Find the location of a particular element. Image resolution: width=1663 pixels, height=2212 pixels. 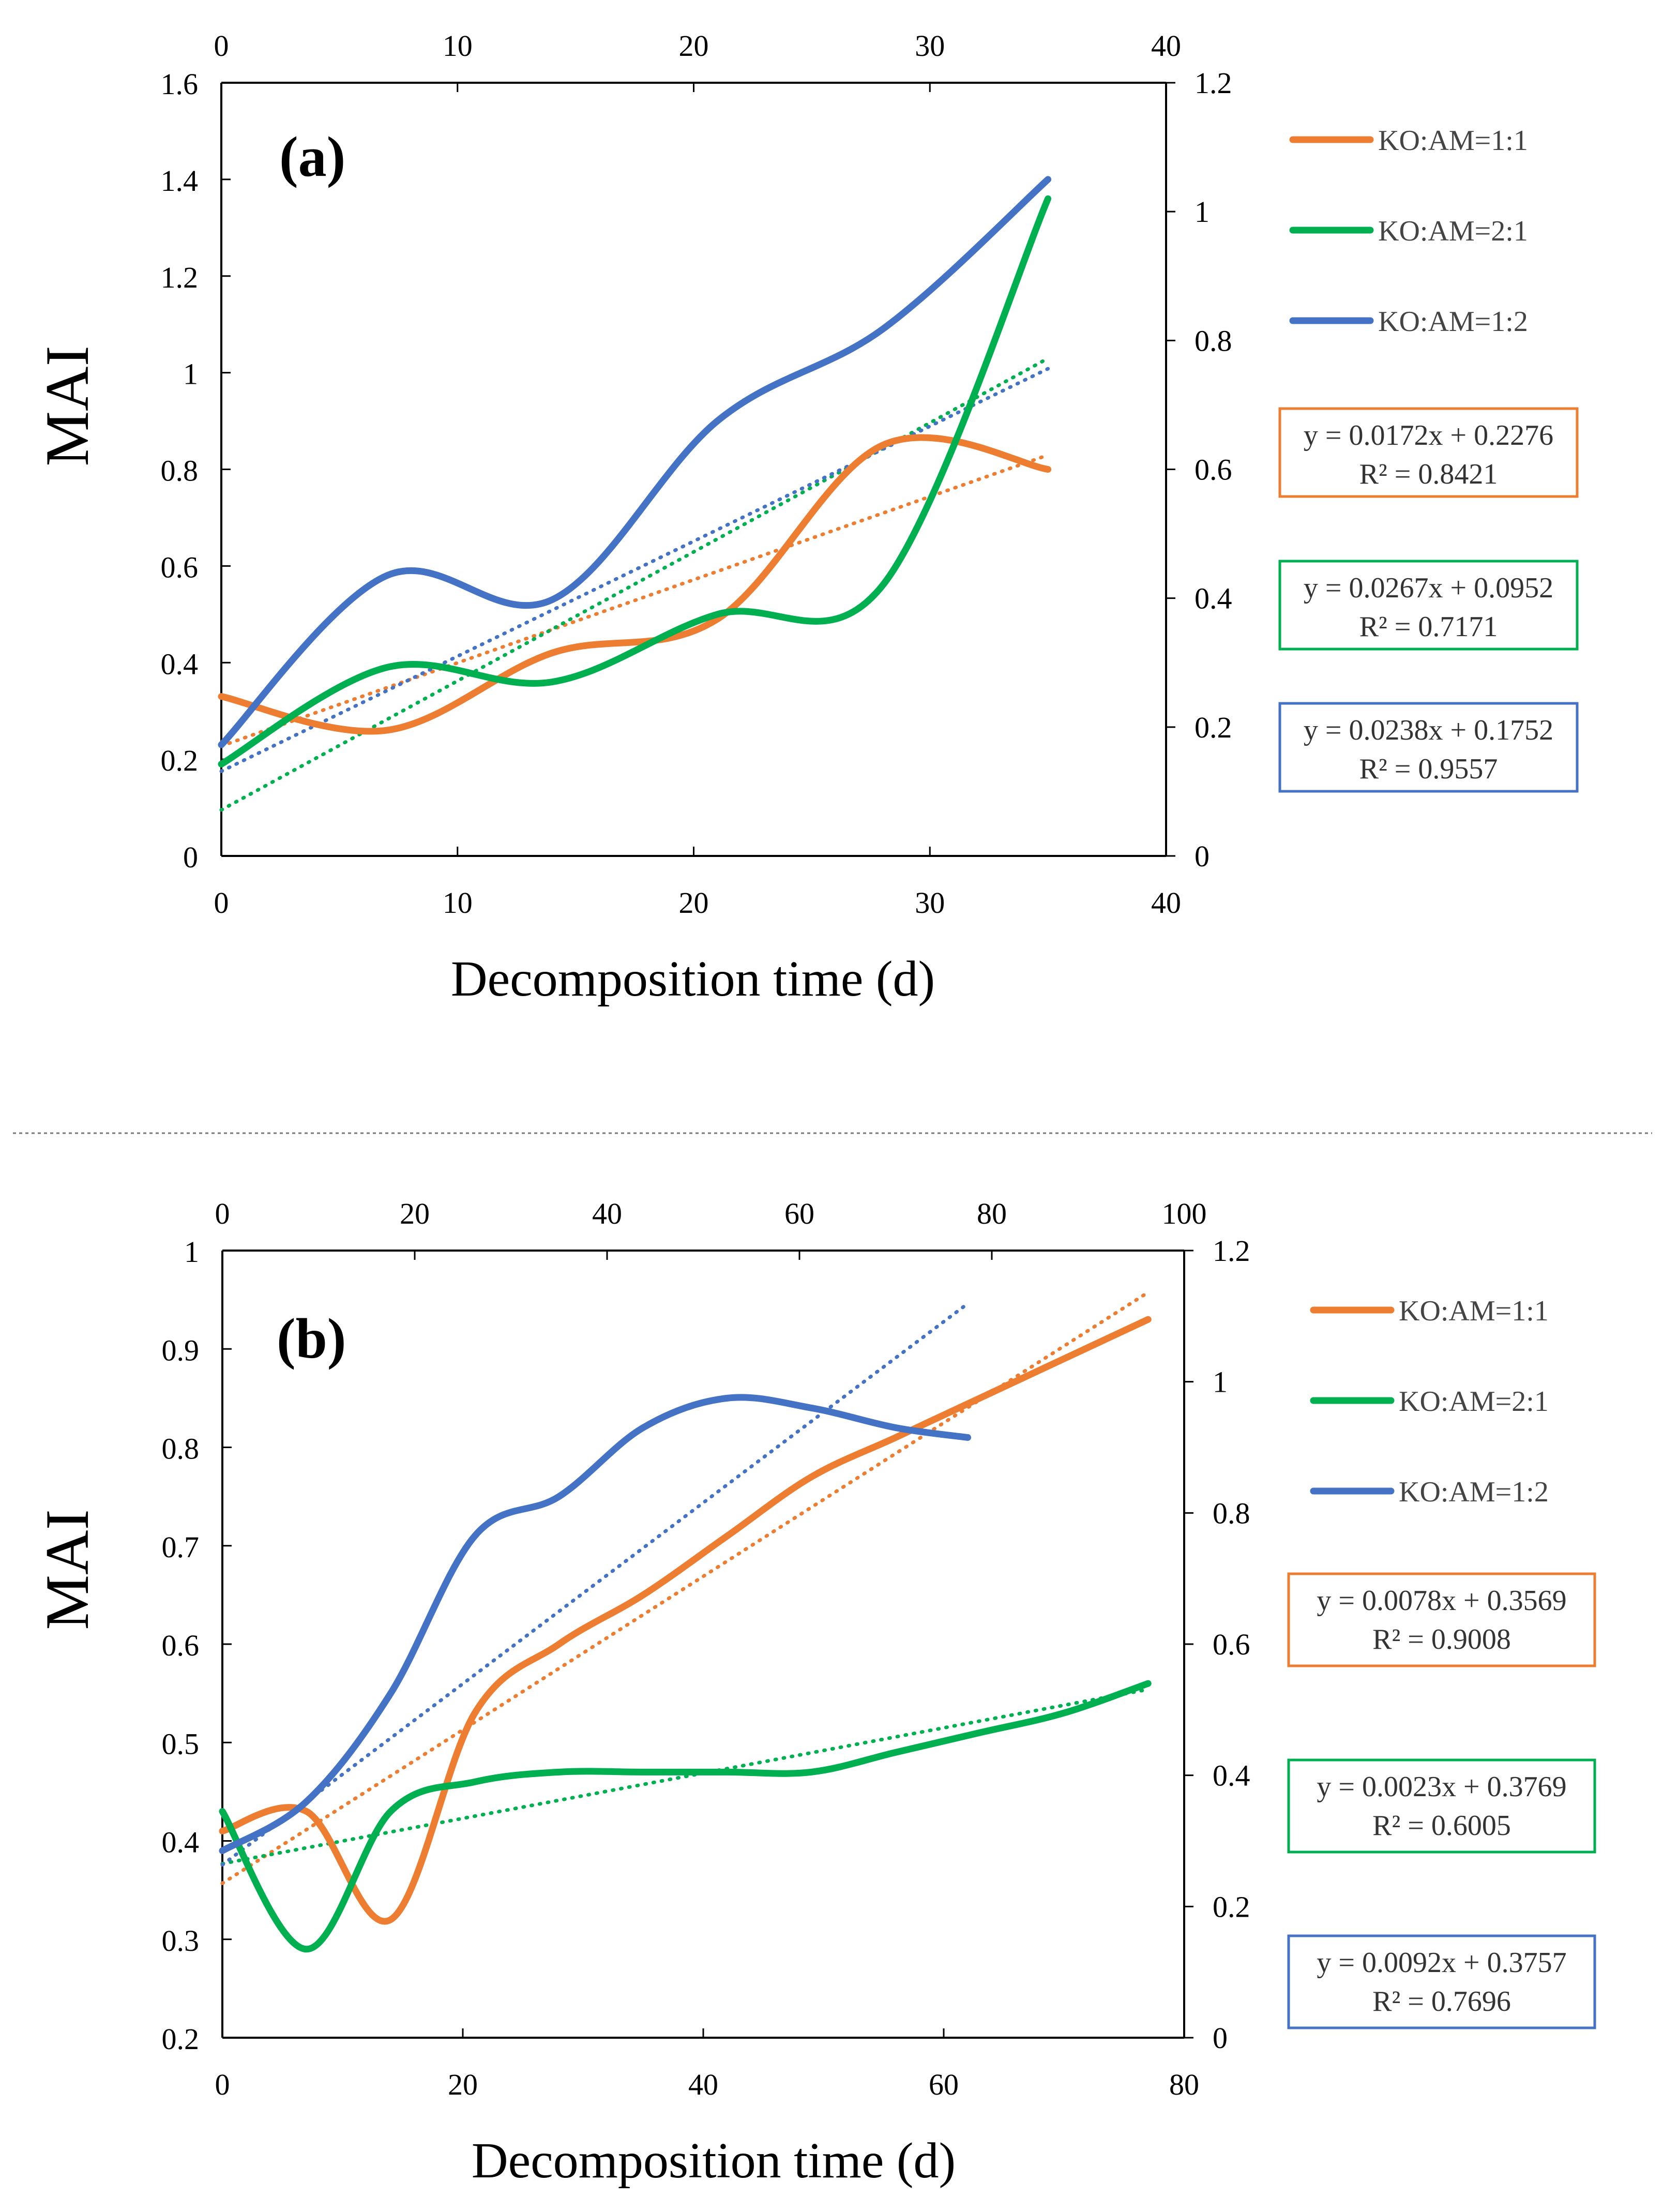

chart-a-legend-label-3: KO:AM=1:2 is located at coordinates (1453, 322).